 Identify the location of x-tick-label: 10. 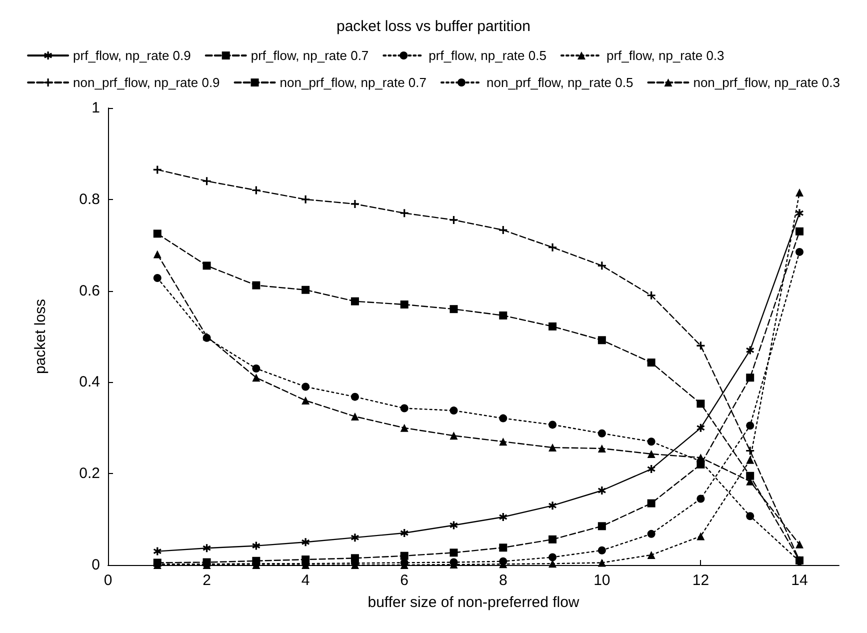
(602, 580).